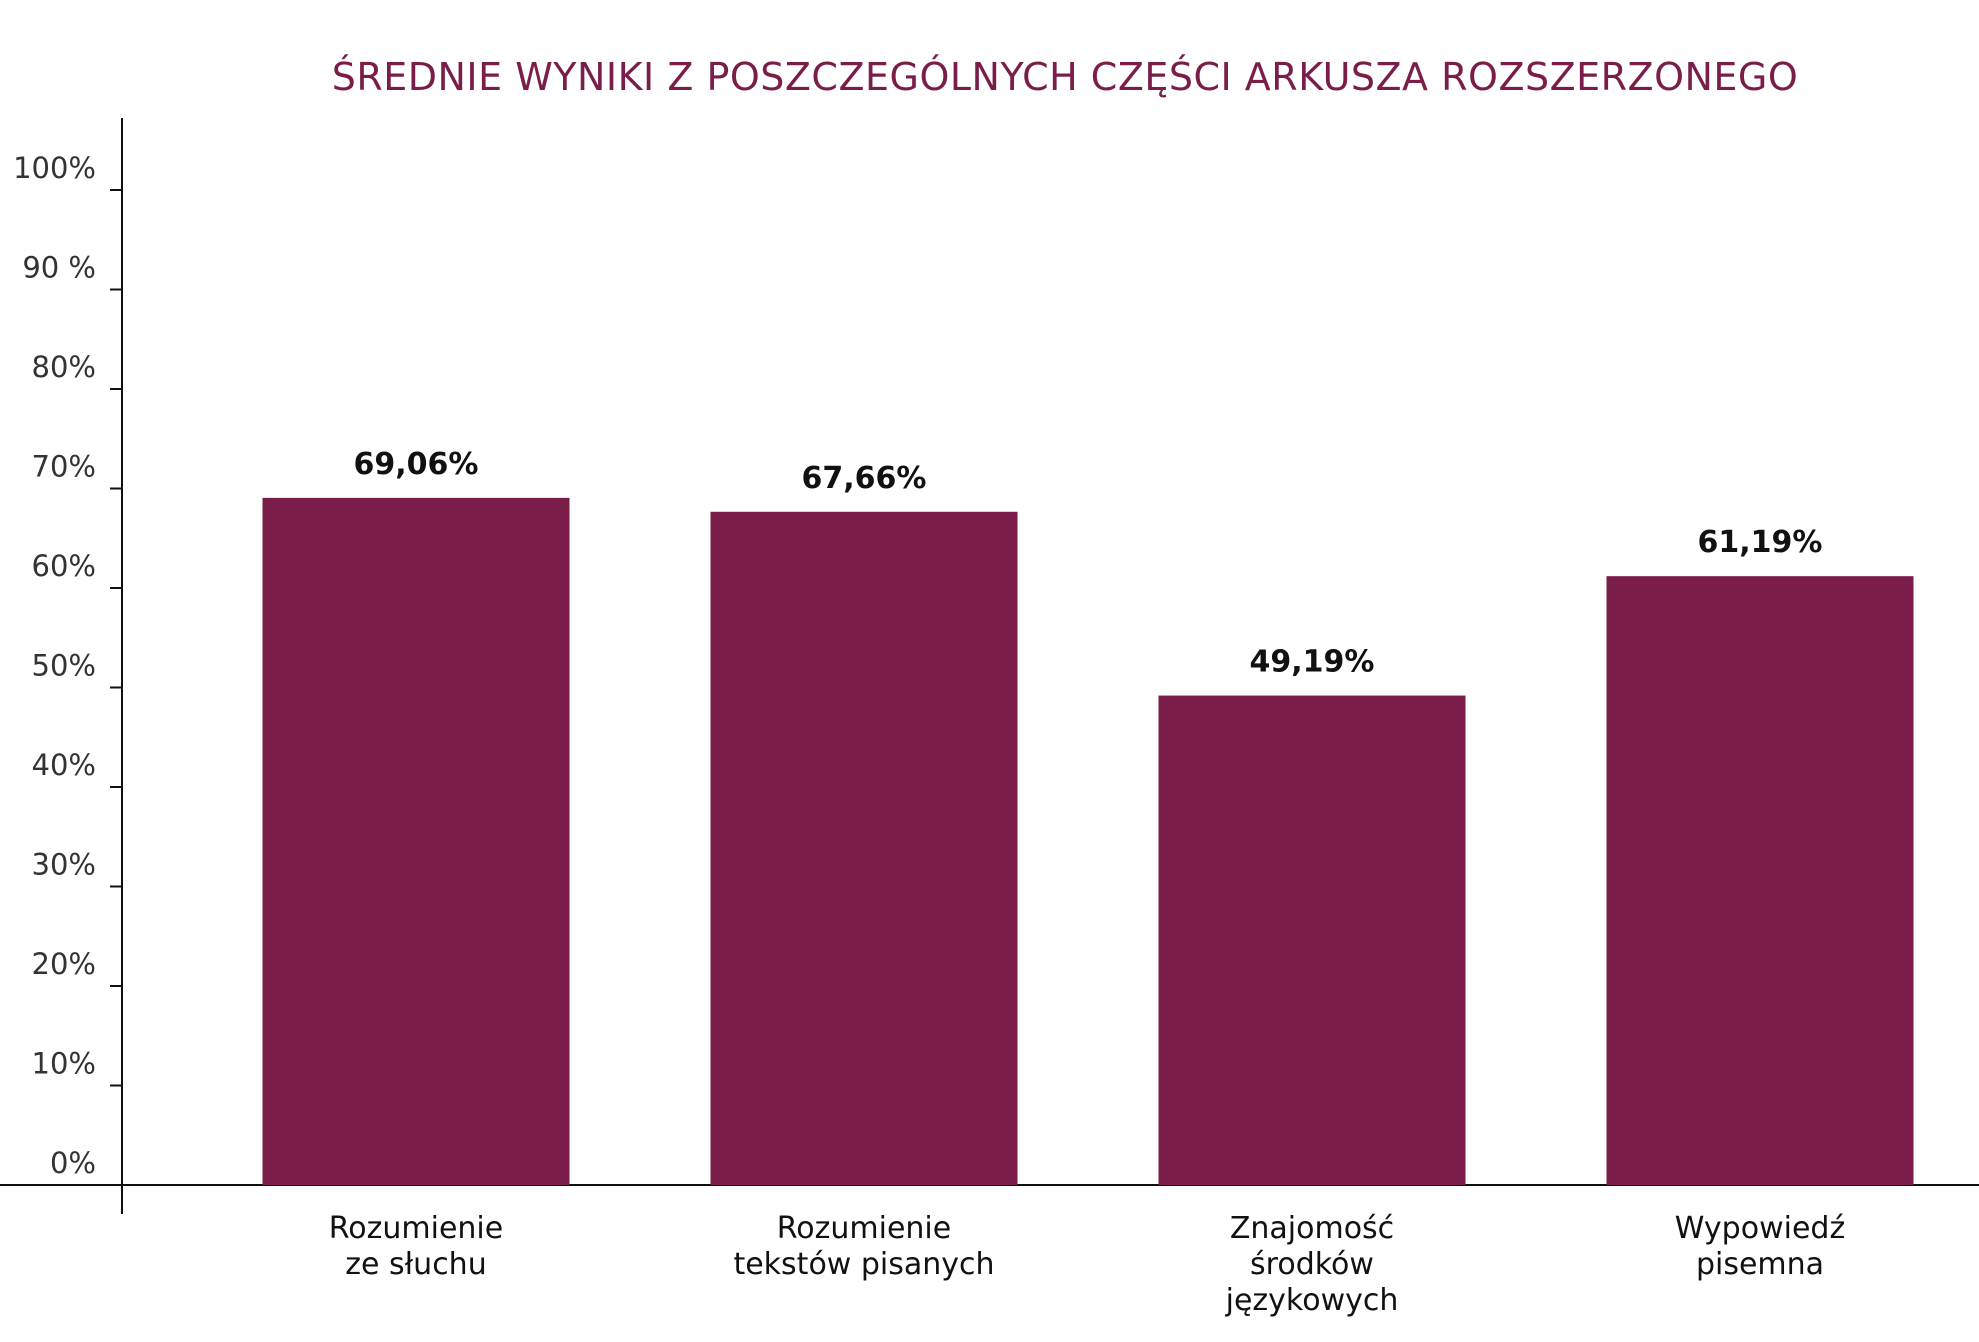 The image size is (1979, 1342). I want to click on x-category-label: Znajomość środków językowych, so click(1312, 1264).